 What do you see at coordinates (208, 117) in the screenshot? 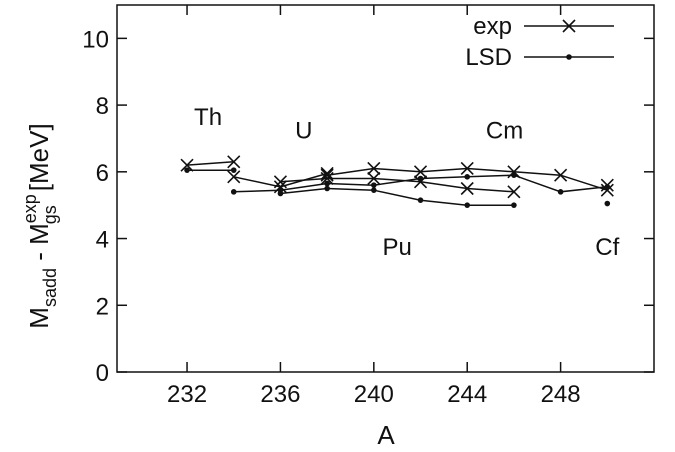
I see `element-label: Th` at bounding box center [208, 117].